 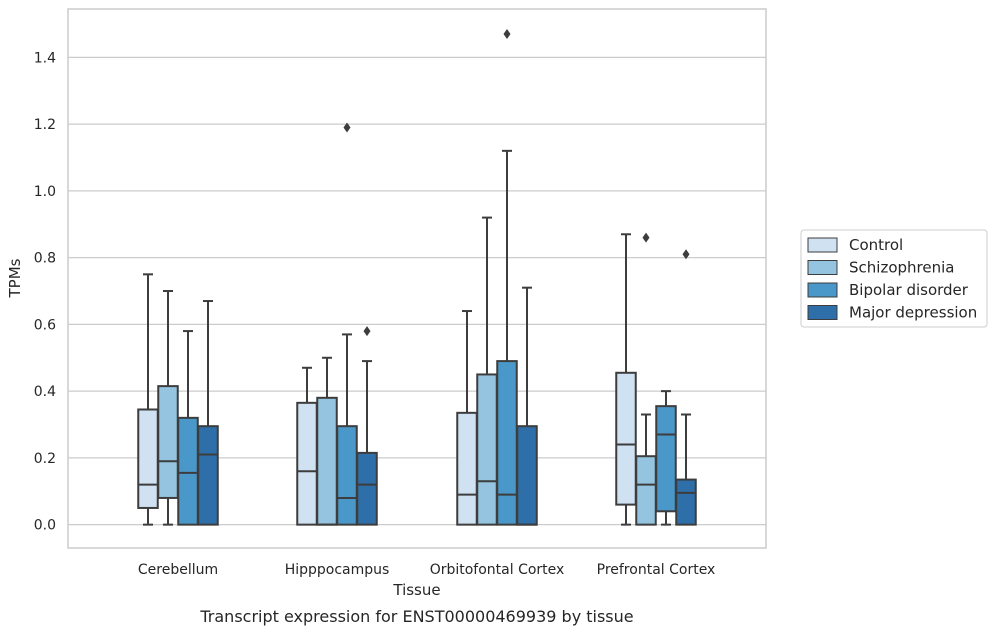 I want to click on x-tick-label: Hipppocampus, so click(x=337, y=570).